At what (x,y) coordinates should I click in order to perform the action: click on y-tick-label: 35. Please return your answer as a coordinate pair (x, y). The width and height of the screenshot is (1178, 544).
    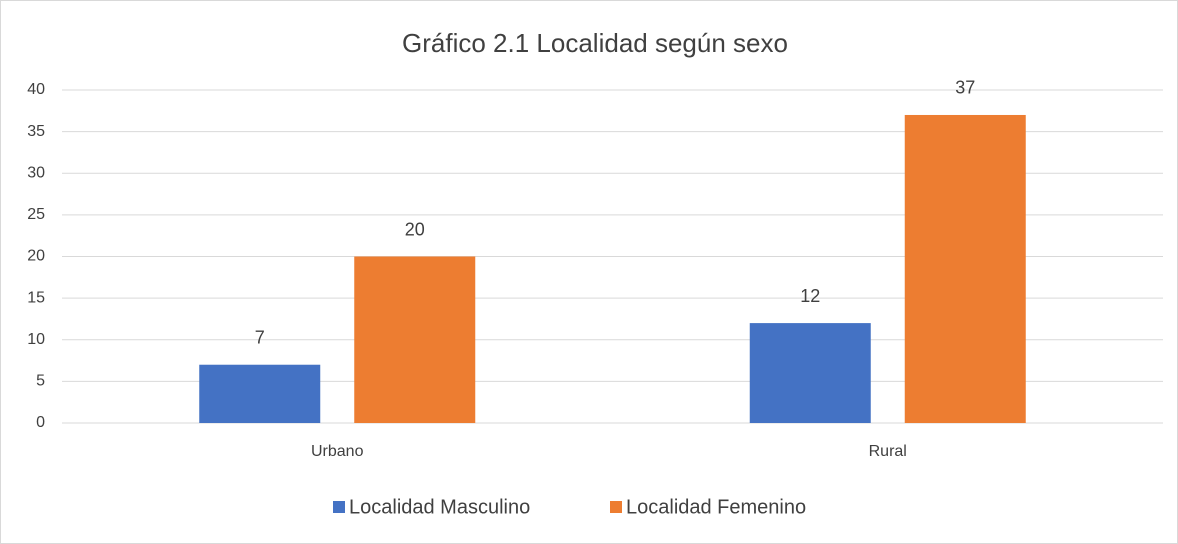
    Looking at the image, I should click on (36, 131).